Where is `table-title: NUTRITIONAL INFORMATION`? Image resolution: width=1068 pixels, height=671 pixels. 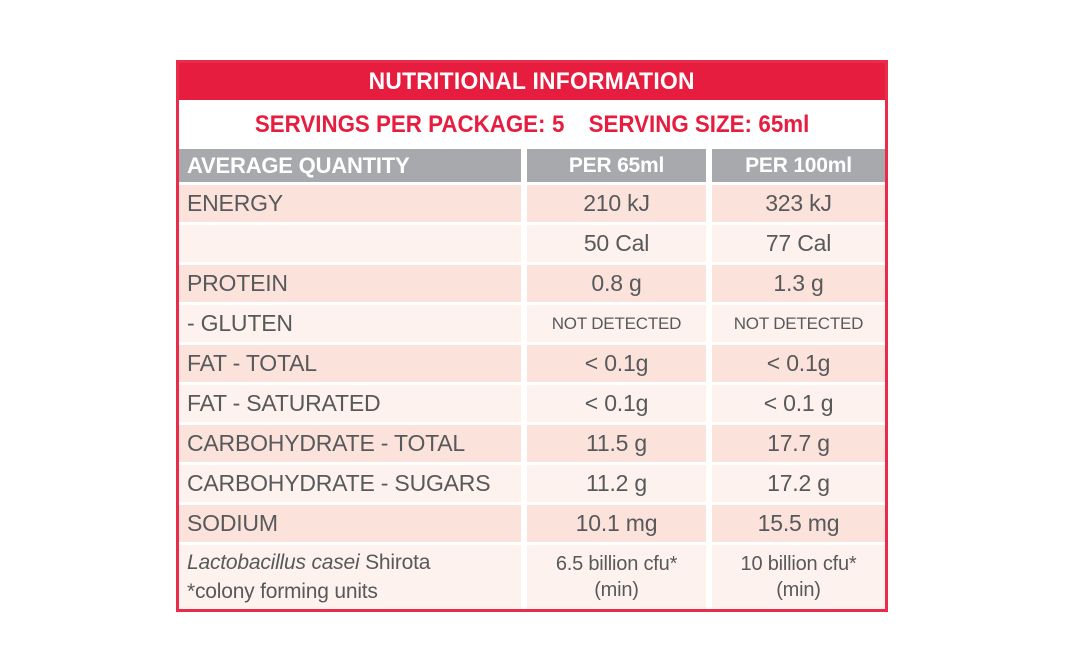 table-title: NUTRITIONAL INFORMATION is located at coordinates (532, 81).